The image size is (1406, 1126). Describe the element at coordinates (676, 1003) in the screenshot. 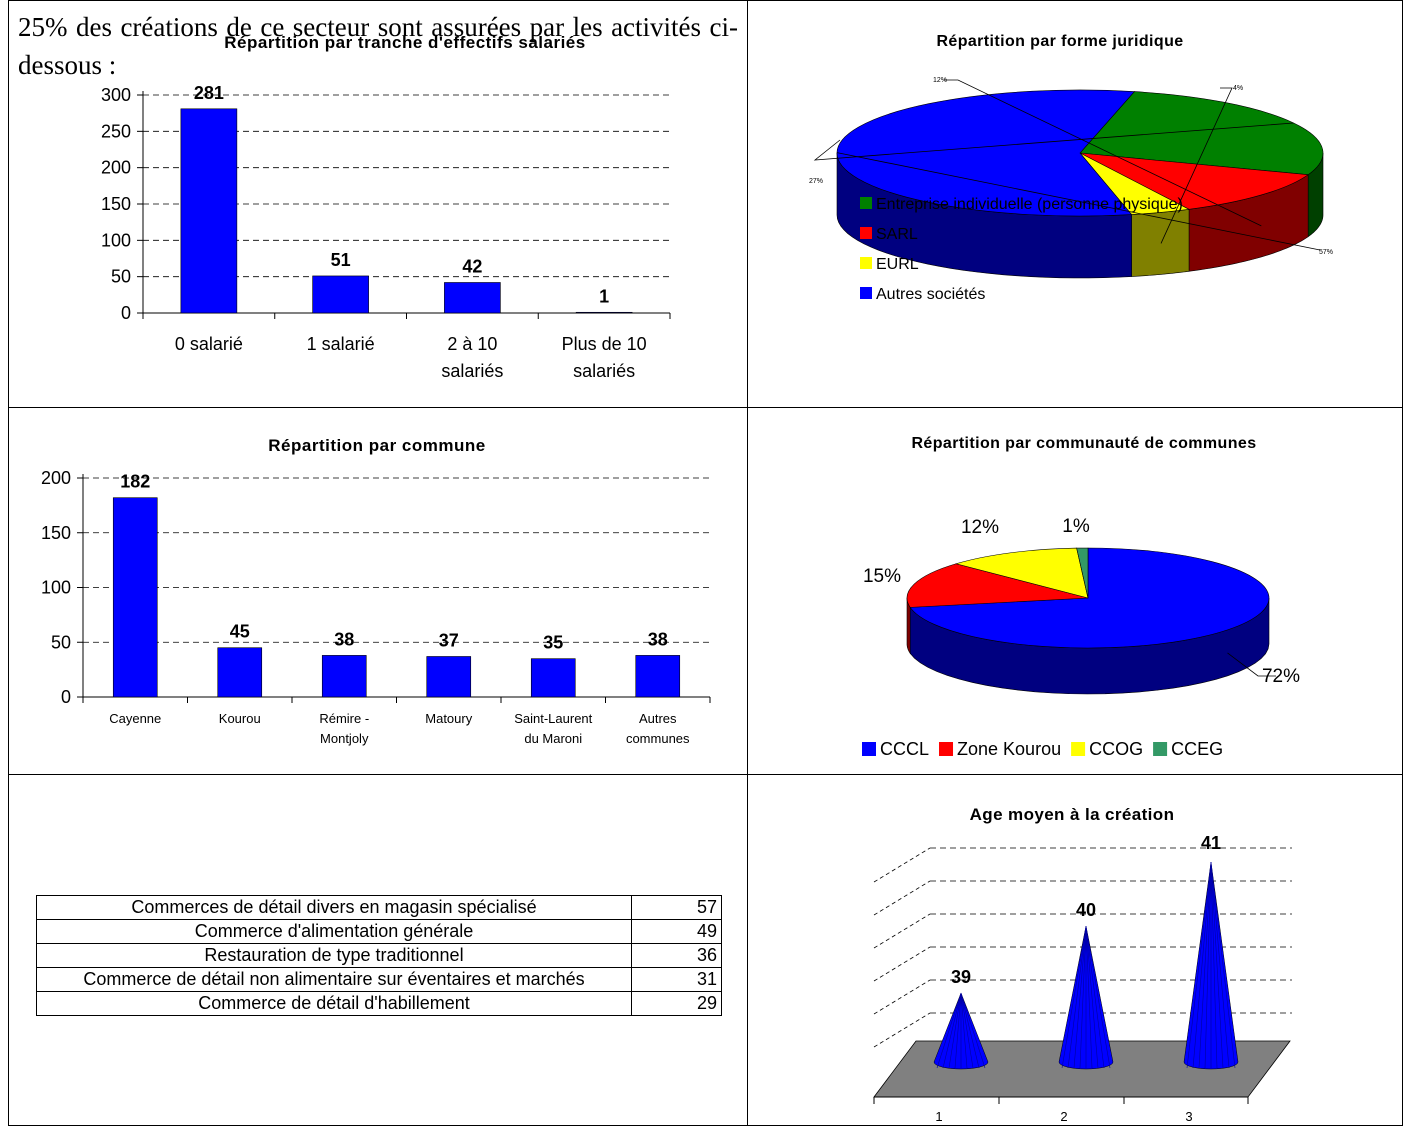

I see `activity-count: 29` at that location.